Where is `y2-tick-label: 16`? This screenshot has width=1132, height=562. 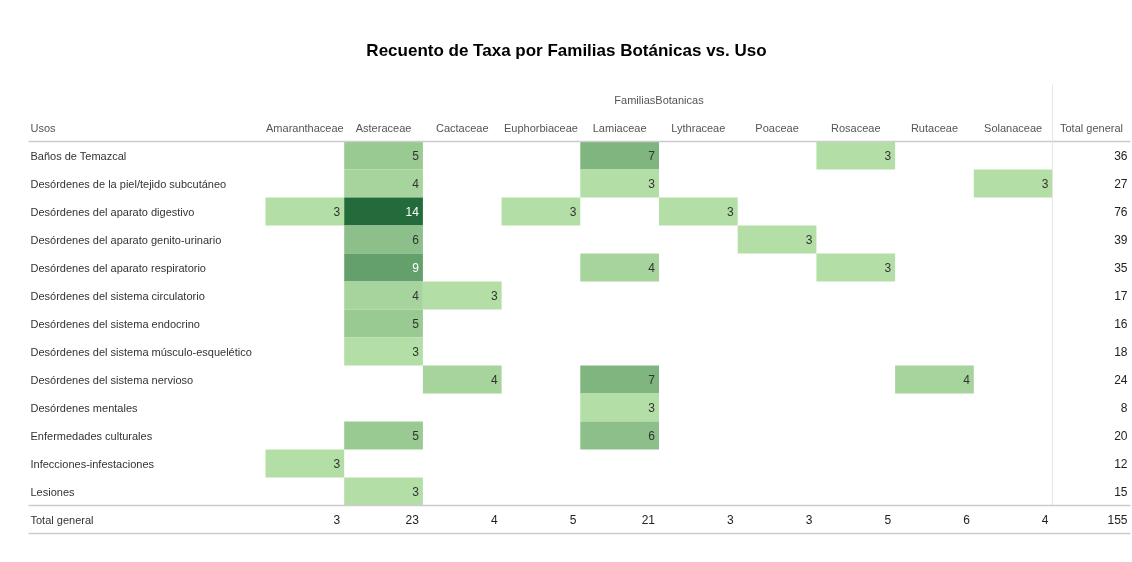 y2-tick-label: 16 is located at coordinates (1121, 324).